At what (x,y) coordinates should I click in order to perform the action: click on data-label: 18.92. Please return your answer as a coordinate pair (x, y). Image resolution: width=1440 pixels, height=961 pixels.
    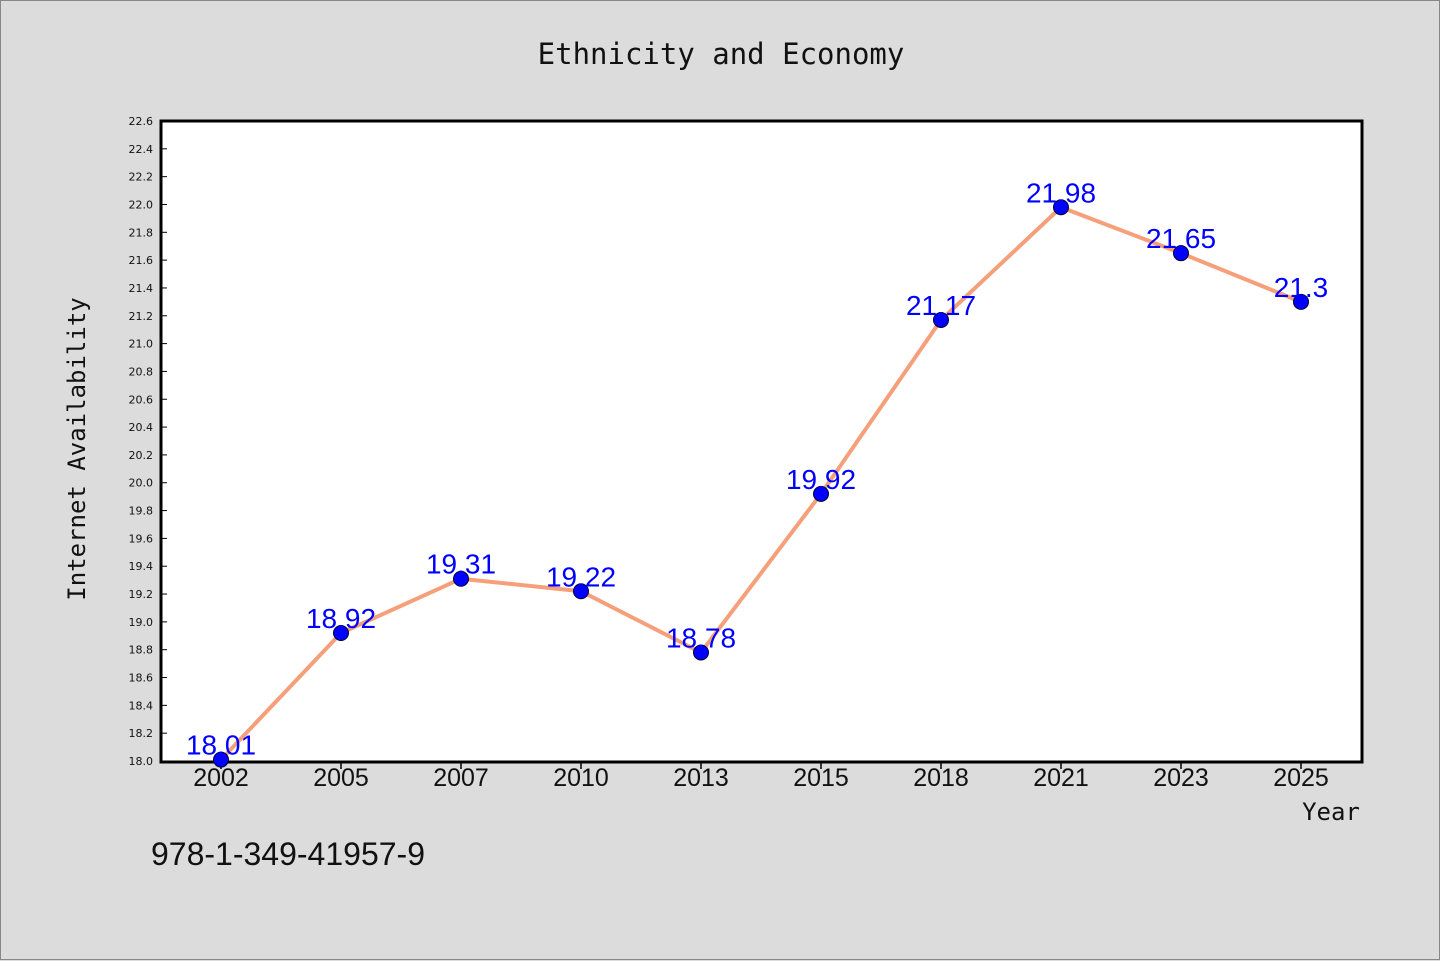
    Looking at the image, I should click on (341, 618).